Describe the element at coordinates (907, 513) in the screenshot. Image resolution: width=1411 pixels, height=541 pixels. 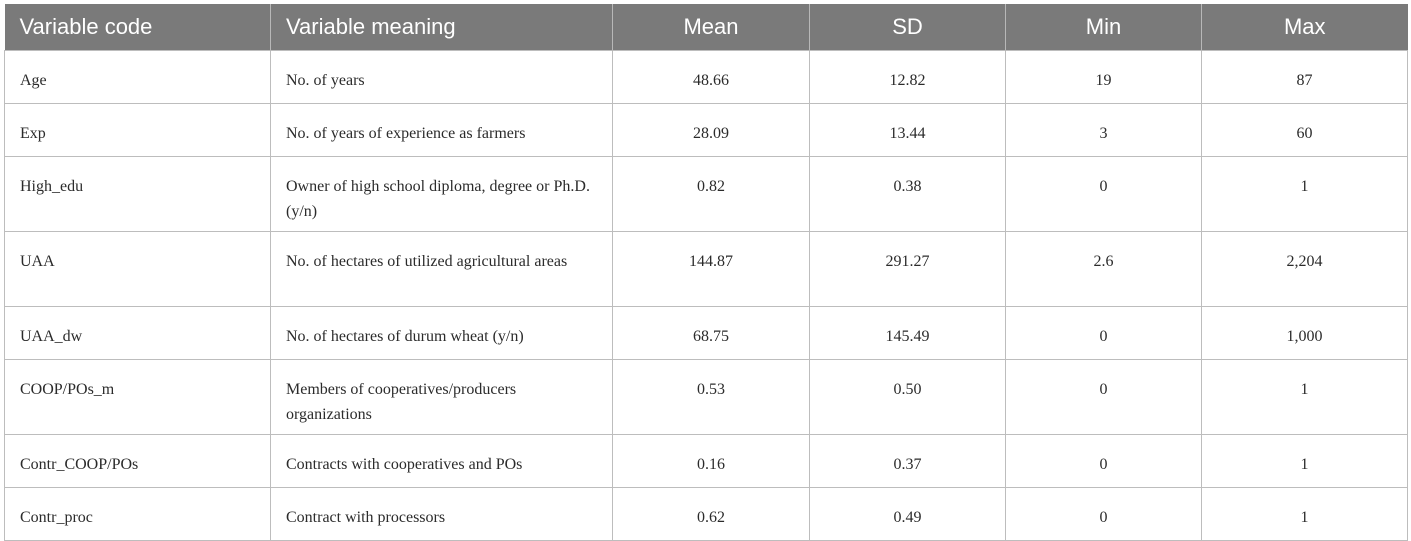
I see `cell-sd: 0.49` at that location.